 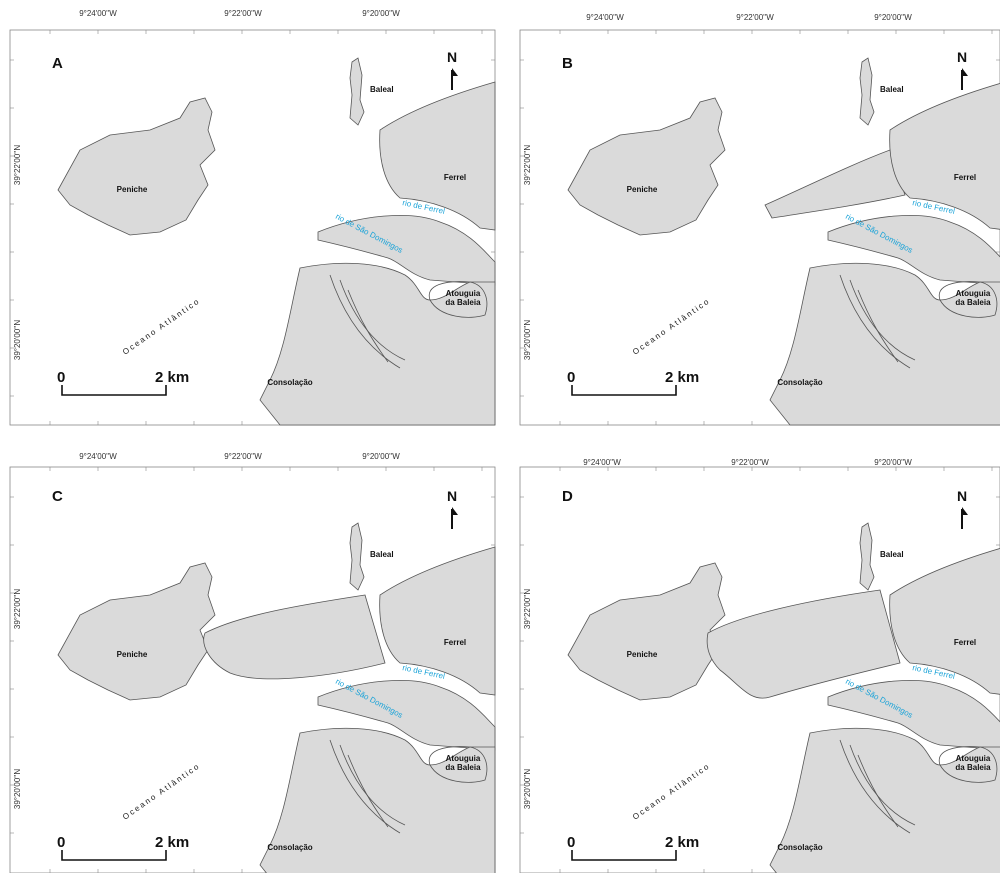 What do you see at coordinates (567, 496) in the screenshot?
I see `panel-letter: D` at bounding box center [567, 496].